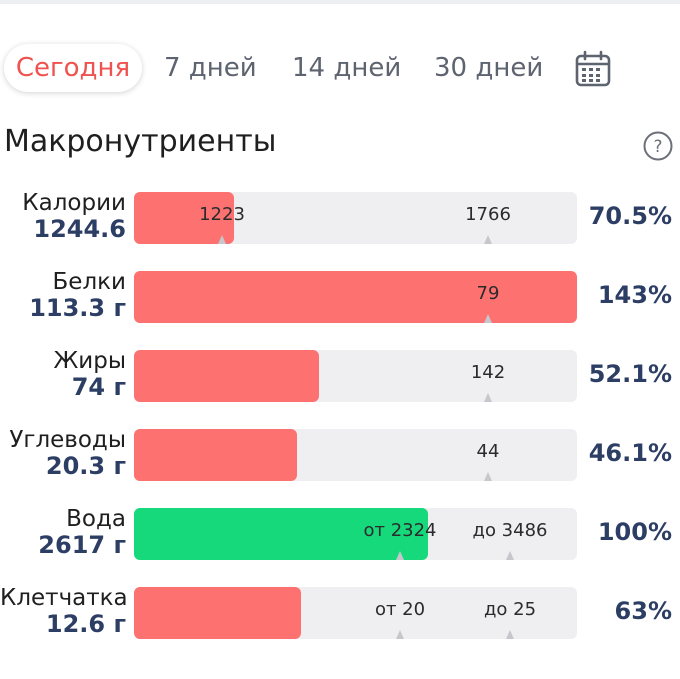 Image resolution: width=680 pixels, height=679 pixels. Describe the element at coordinates (630, 453) in the screenshot. I see `nutrient-percent: 46.1%` at that location.